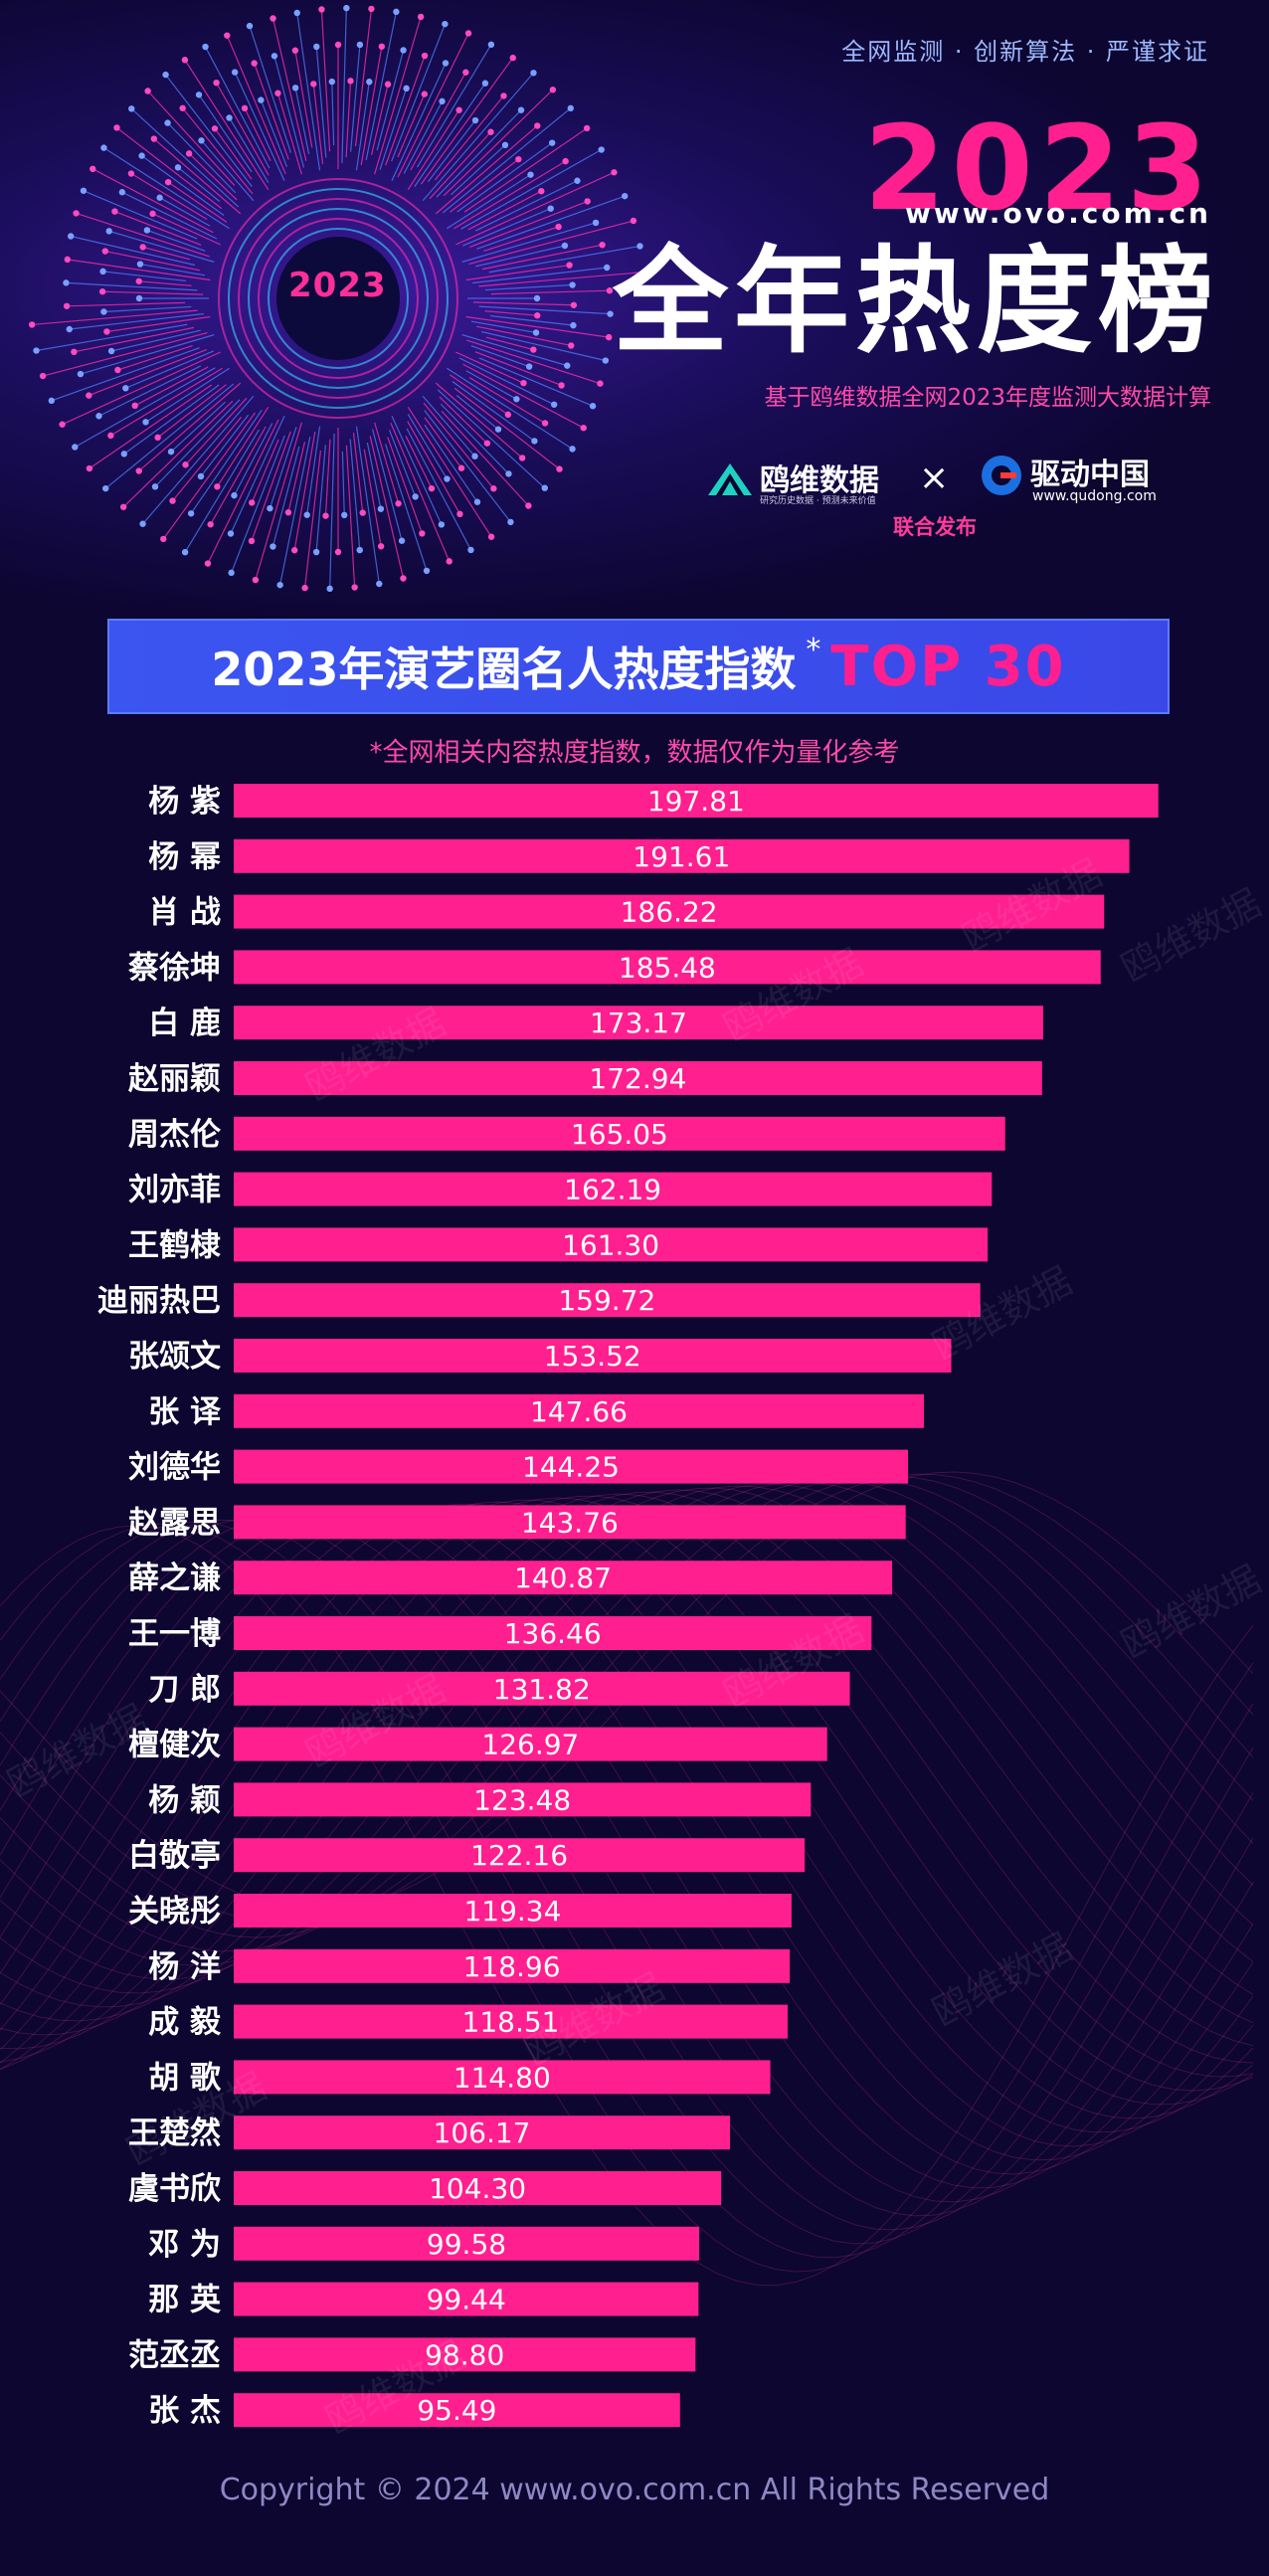 Image resolution: width=1269 pixels, height=2576 pixels. I want to click on category-label-10: 迪丽热巴, so click(159, 1301).